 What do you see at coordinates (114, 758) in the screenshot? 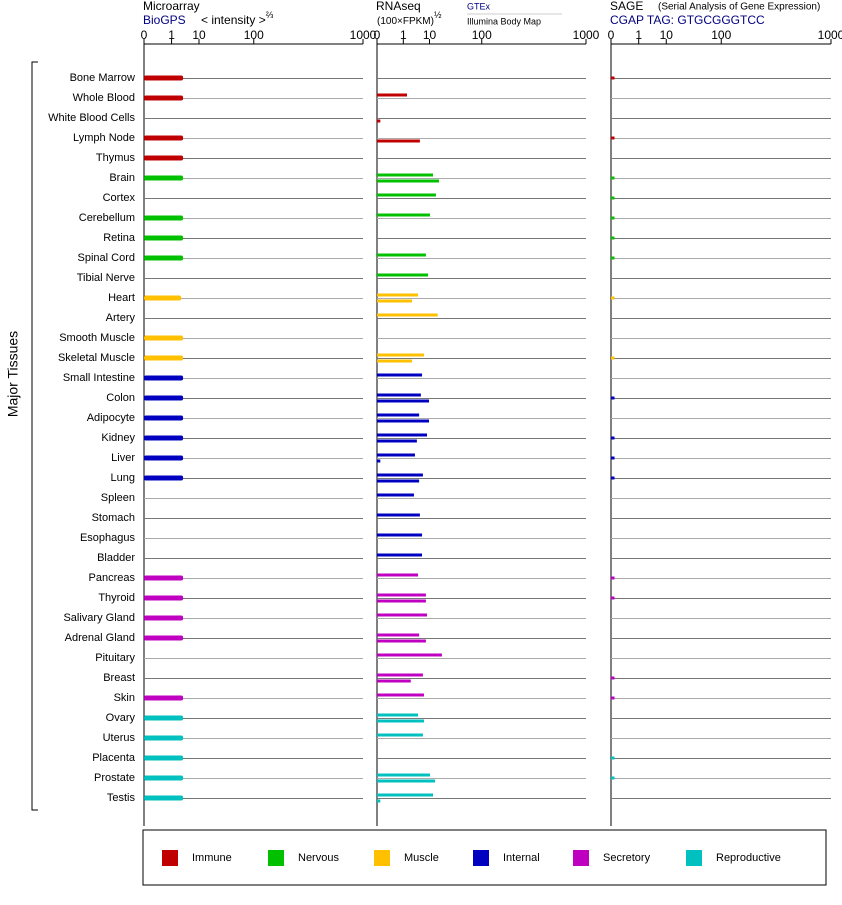
I see `tissue-label: Placenta` at bounding box center [114, 758].